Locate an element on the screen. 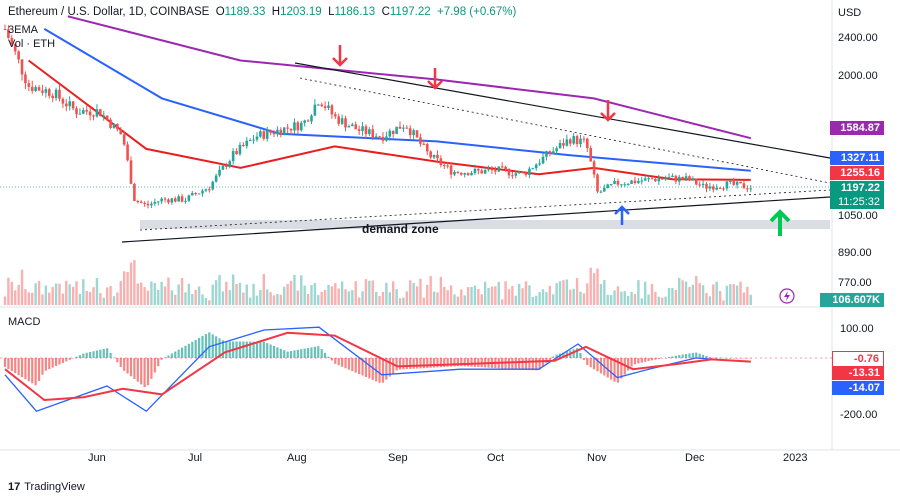  lightning-icon is located at coordinates (787, 296).